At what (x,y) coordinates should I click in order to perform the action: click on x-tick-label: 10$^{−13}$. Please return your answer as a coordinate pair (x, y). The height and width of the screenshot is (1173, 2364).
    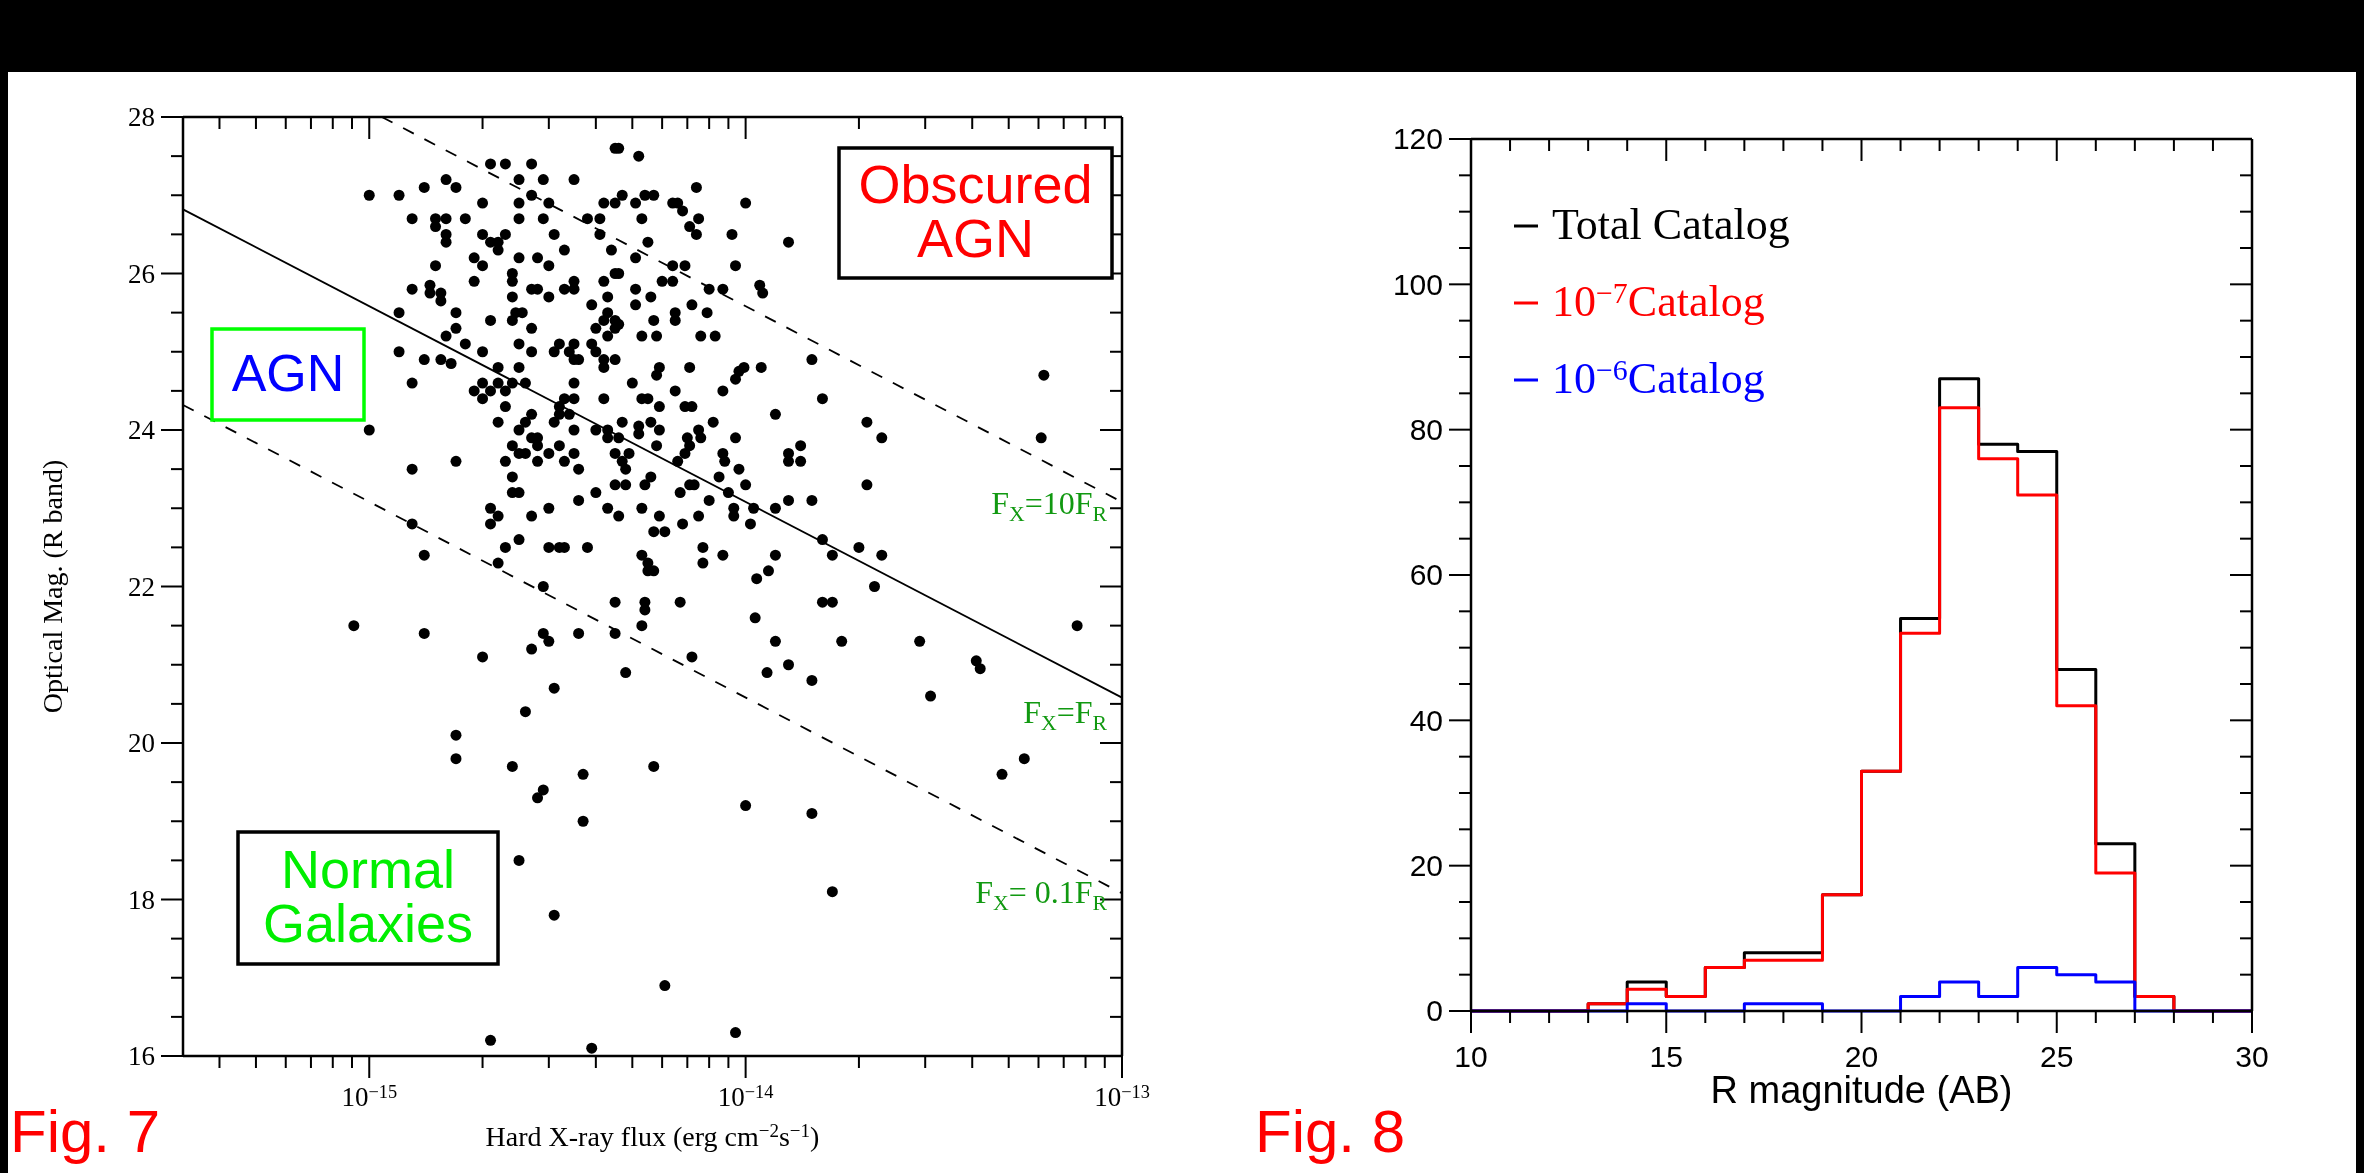
    Looking at the image, I should click on (1122, 1096).